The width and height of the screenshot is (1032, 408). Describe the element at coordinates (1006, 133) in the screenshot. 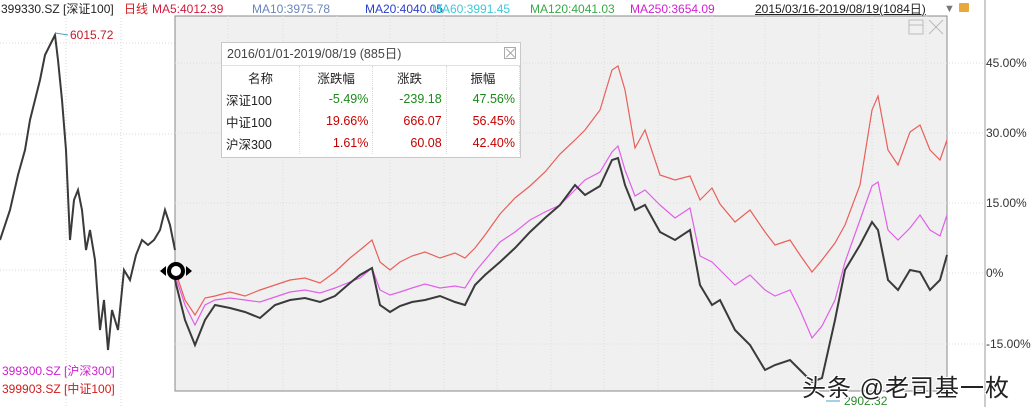

I see `y-tick-30: 30.00%` at that location.